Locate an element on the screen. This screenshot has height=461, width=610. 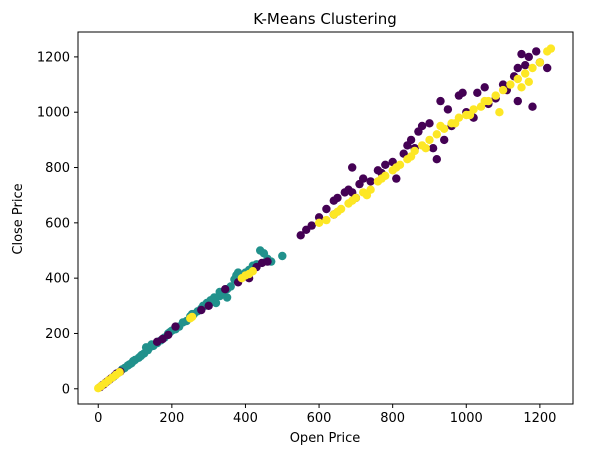
x-tick-label: 800 is located at coordinates (392, 418).